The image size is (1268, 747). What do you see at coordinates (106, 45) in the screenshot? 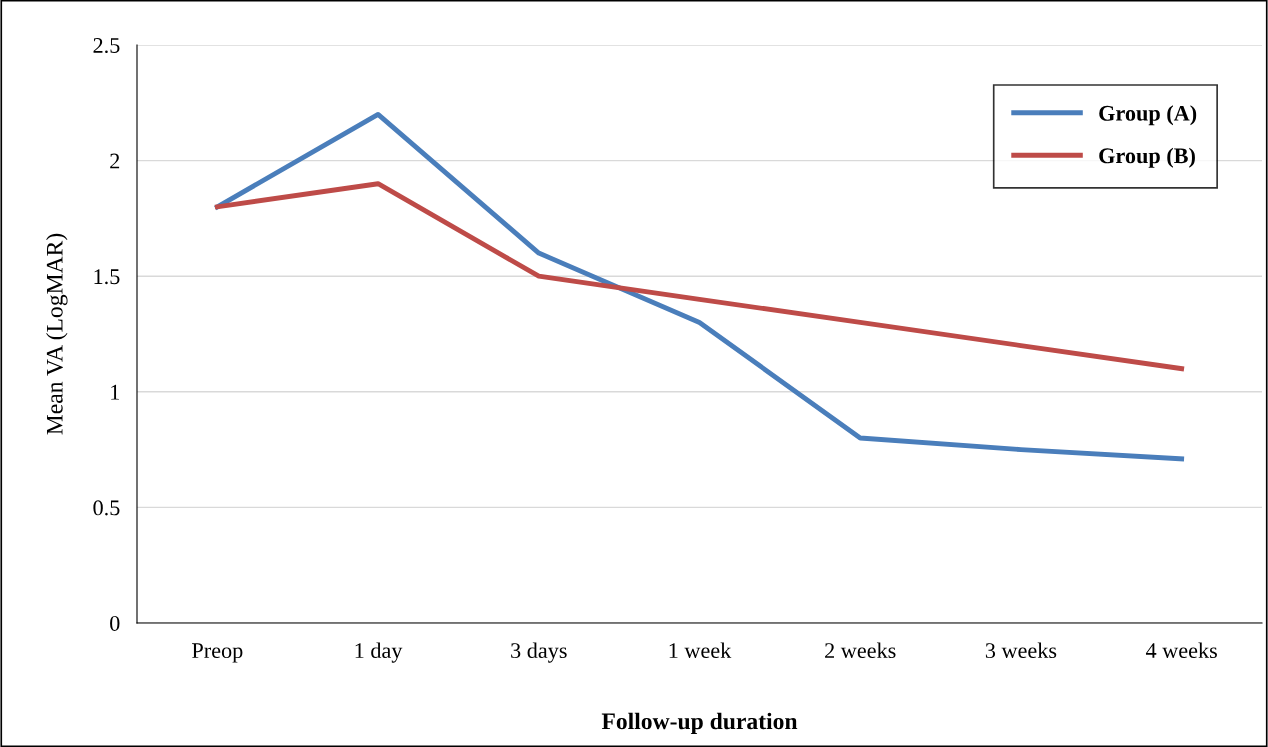
I see `y-tick-label: 2.5` at bounding box center [106, 45].